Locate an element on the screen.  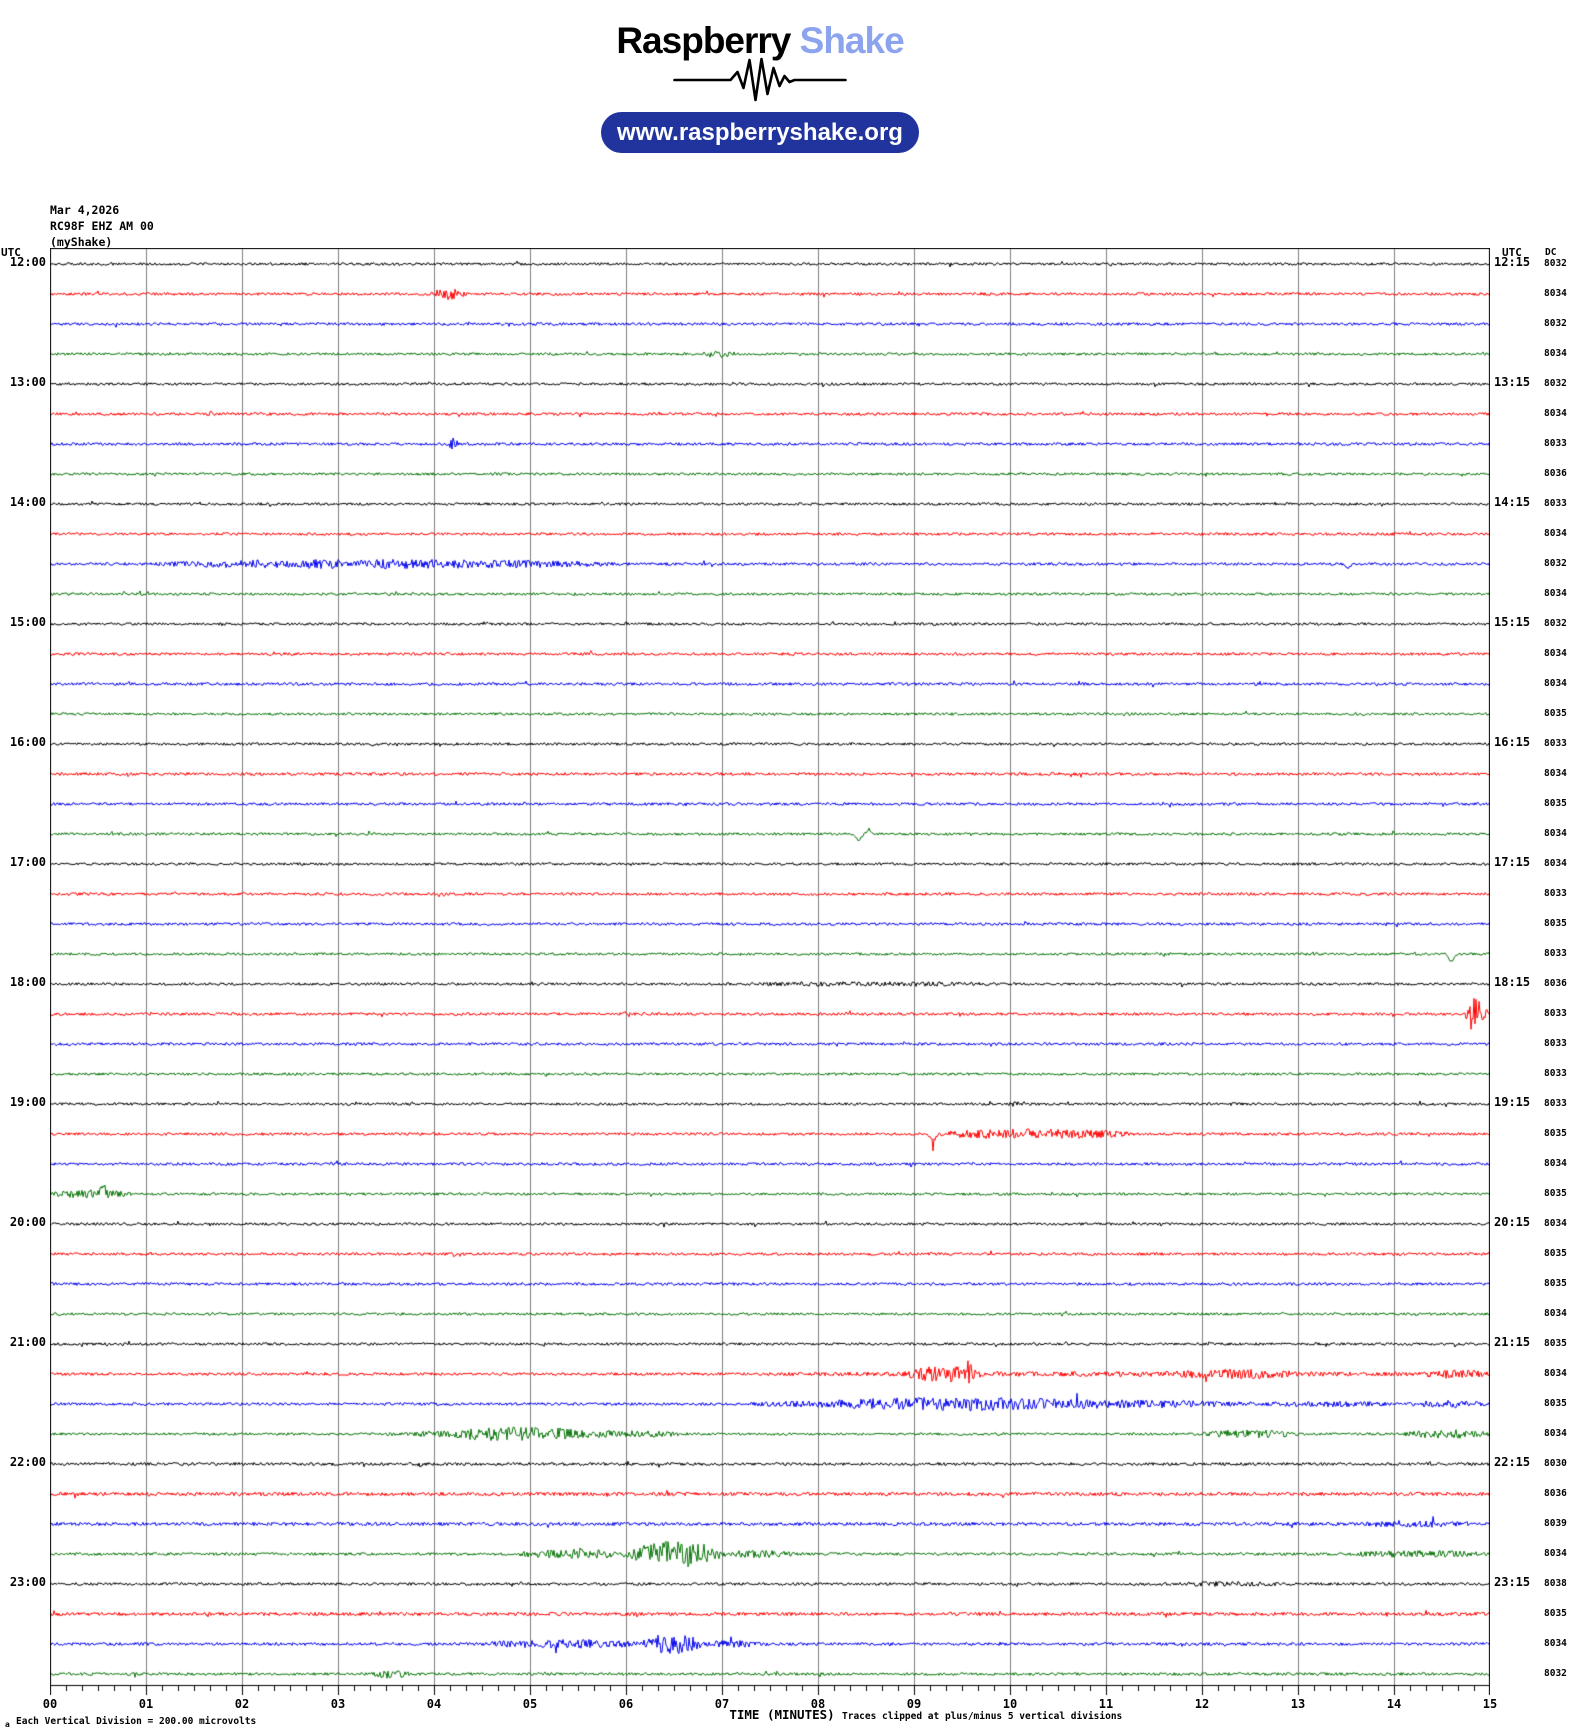
logo-shake: Shake is located at coordinates (852, 40).